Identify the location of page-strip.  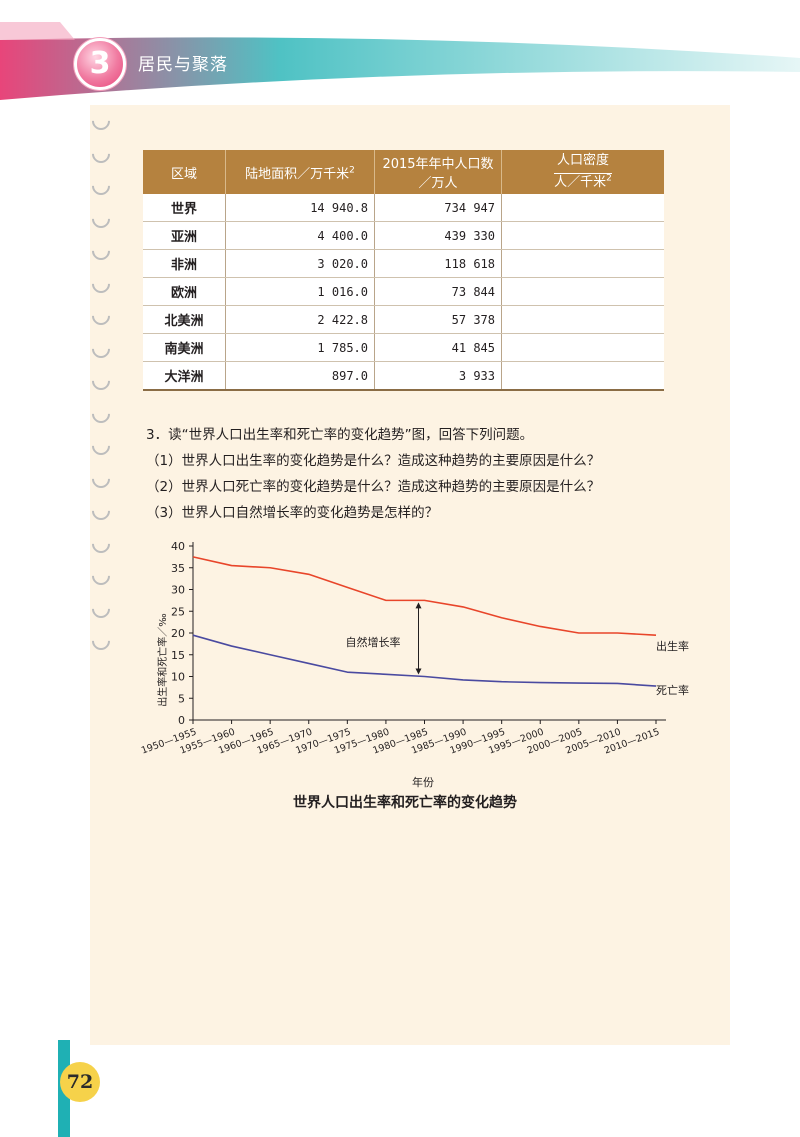
(35, 1088).